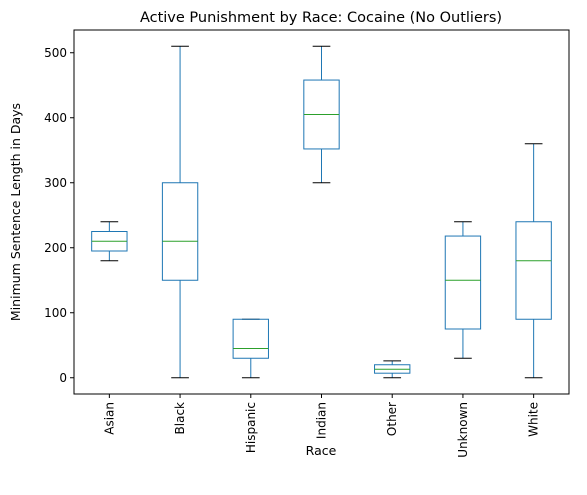 This screenshot has height=495, width=587. I want to click on y-axis-label: Minimum Sentence Length in Days, so click(15, 212).